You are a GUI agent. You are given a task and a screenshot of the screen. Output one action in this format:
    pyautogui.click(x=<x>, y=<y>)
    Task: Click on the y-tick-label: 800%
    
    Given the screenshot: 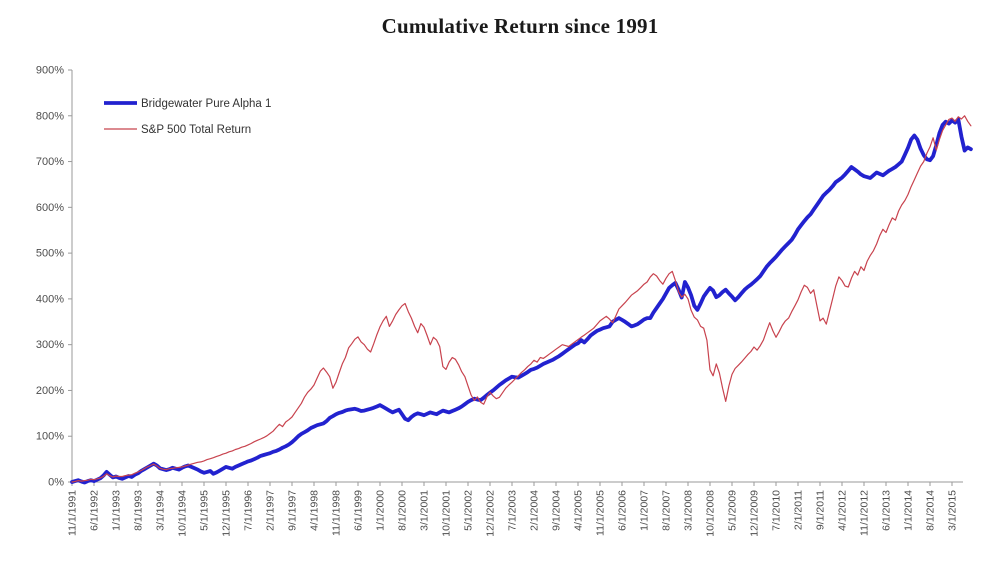 What is the action you would take?
    pyautogui.click(x=50, y=116)
    